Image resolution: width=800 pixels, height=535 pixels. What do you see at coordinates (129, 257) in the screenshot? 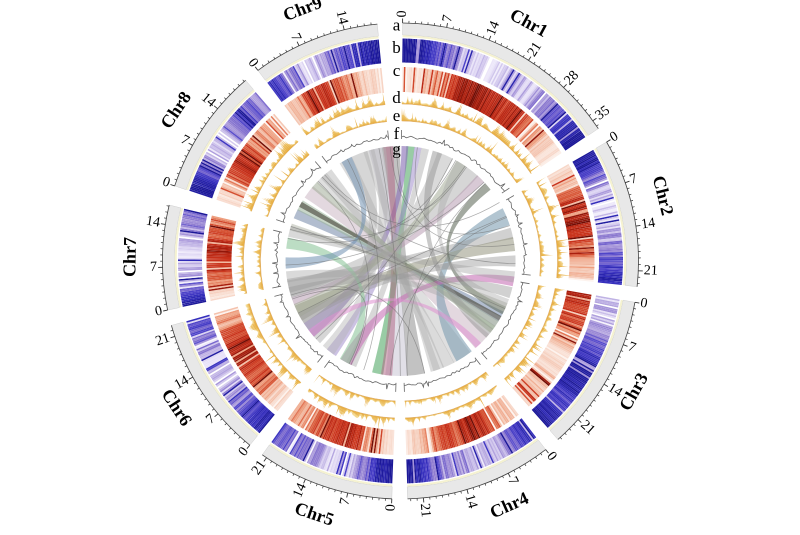
I see `svg-text: Chr7` at bounding box center [129, 257].